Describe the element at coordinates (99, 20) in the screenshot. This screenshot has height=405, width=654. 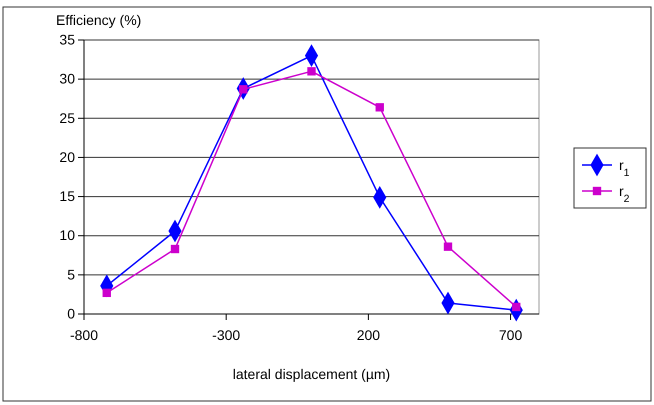
I see `y-axis-title: Efficiency (%)` at that location.